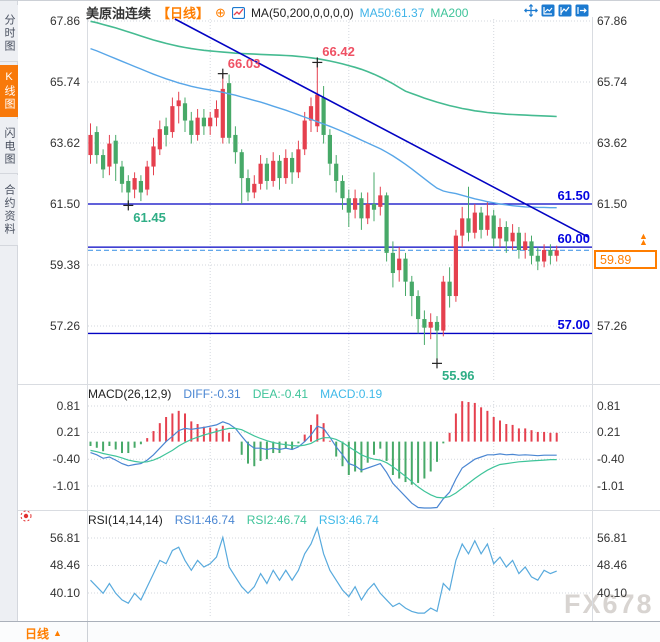 The image size is (660, 642). I want to click on last-price-value: 59.89, so click(616, 260).